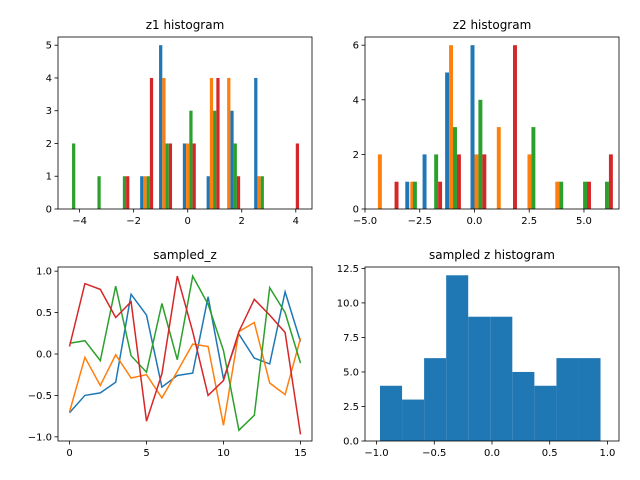 Image resolution: width=640 pixels, height=480 pixels. I want to click on y-tick-label: 12.5, so click(348, 269).